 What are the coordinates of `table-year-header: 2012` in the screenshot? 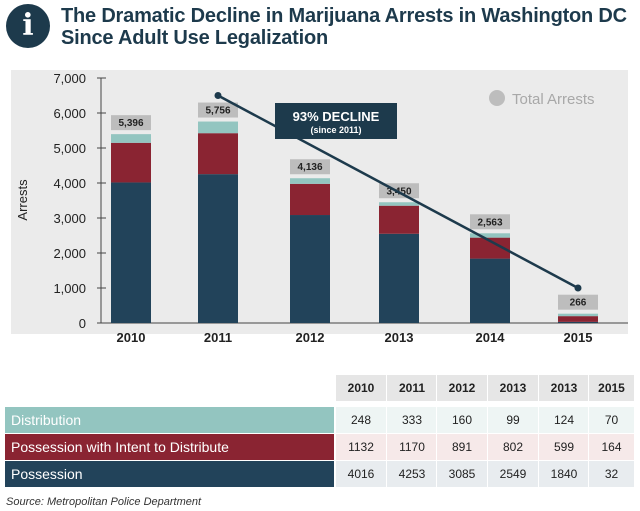 It's located at (461, 388).